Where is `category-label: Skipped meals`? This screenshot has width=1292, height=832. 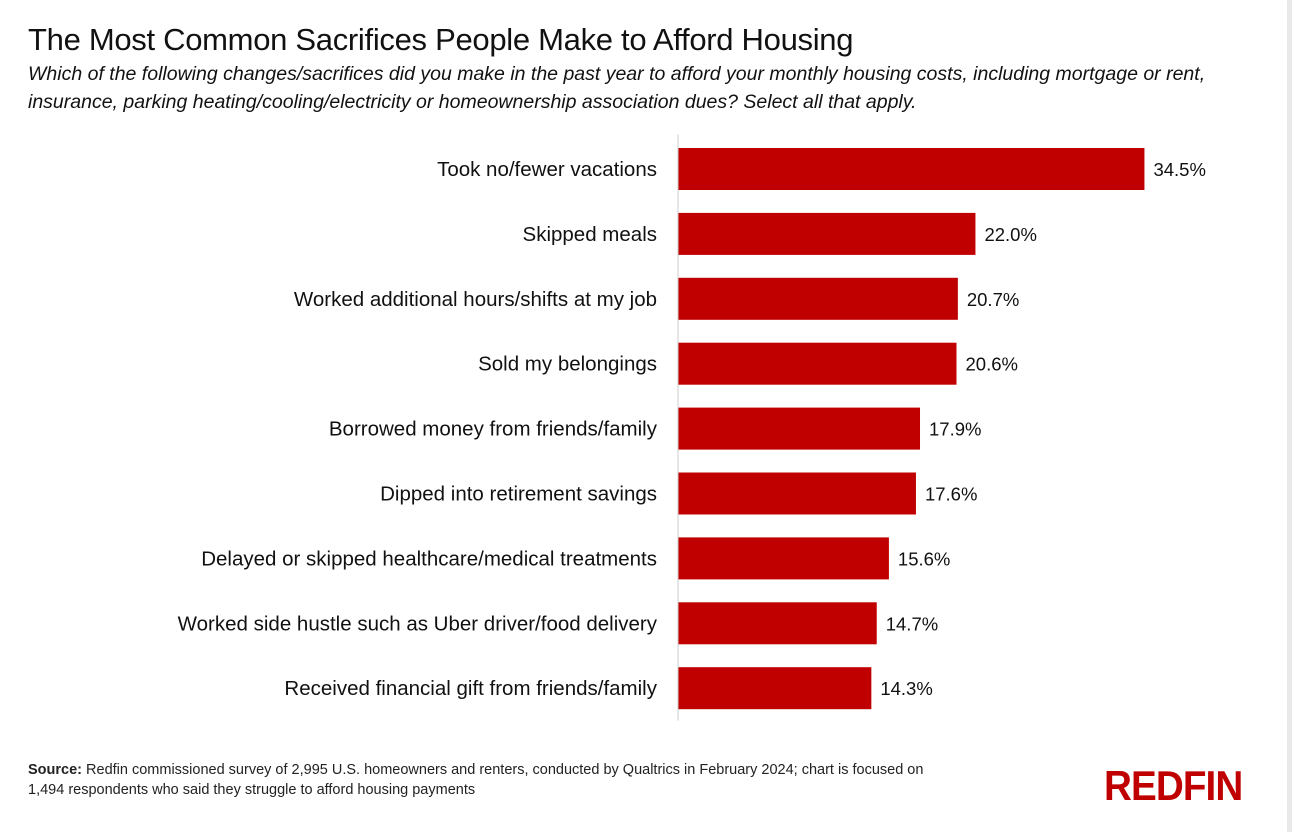 category-label: Skipped meals is located at coordinates (590, 234).